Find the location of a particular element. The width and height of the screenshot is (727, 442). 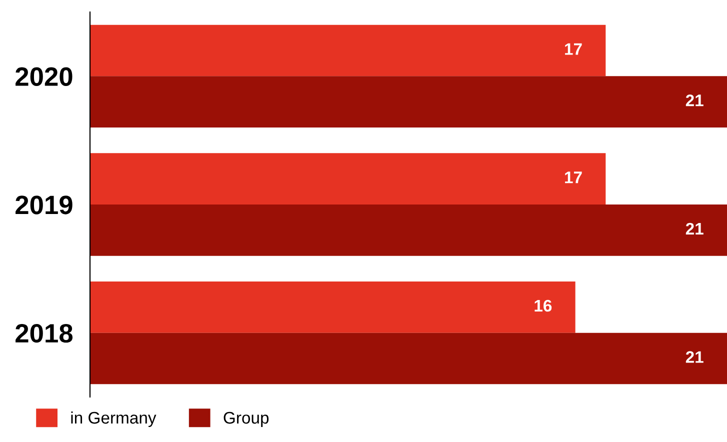

legend-label: in Germany is located at coordinates (113, 419).